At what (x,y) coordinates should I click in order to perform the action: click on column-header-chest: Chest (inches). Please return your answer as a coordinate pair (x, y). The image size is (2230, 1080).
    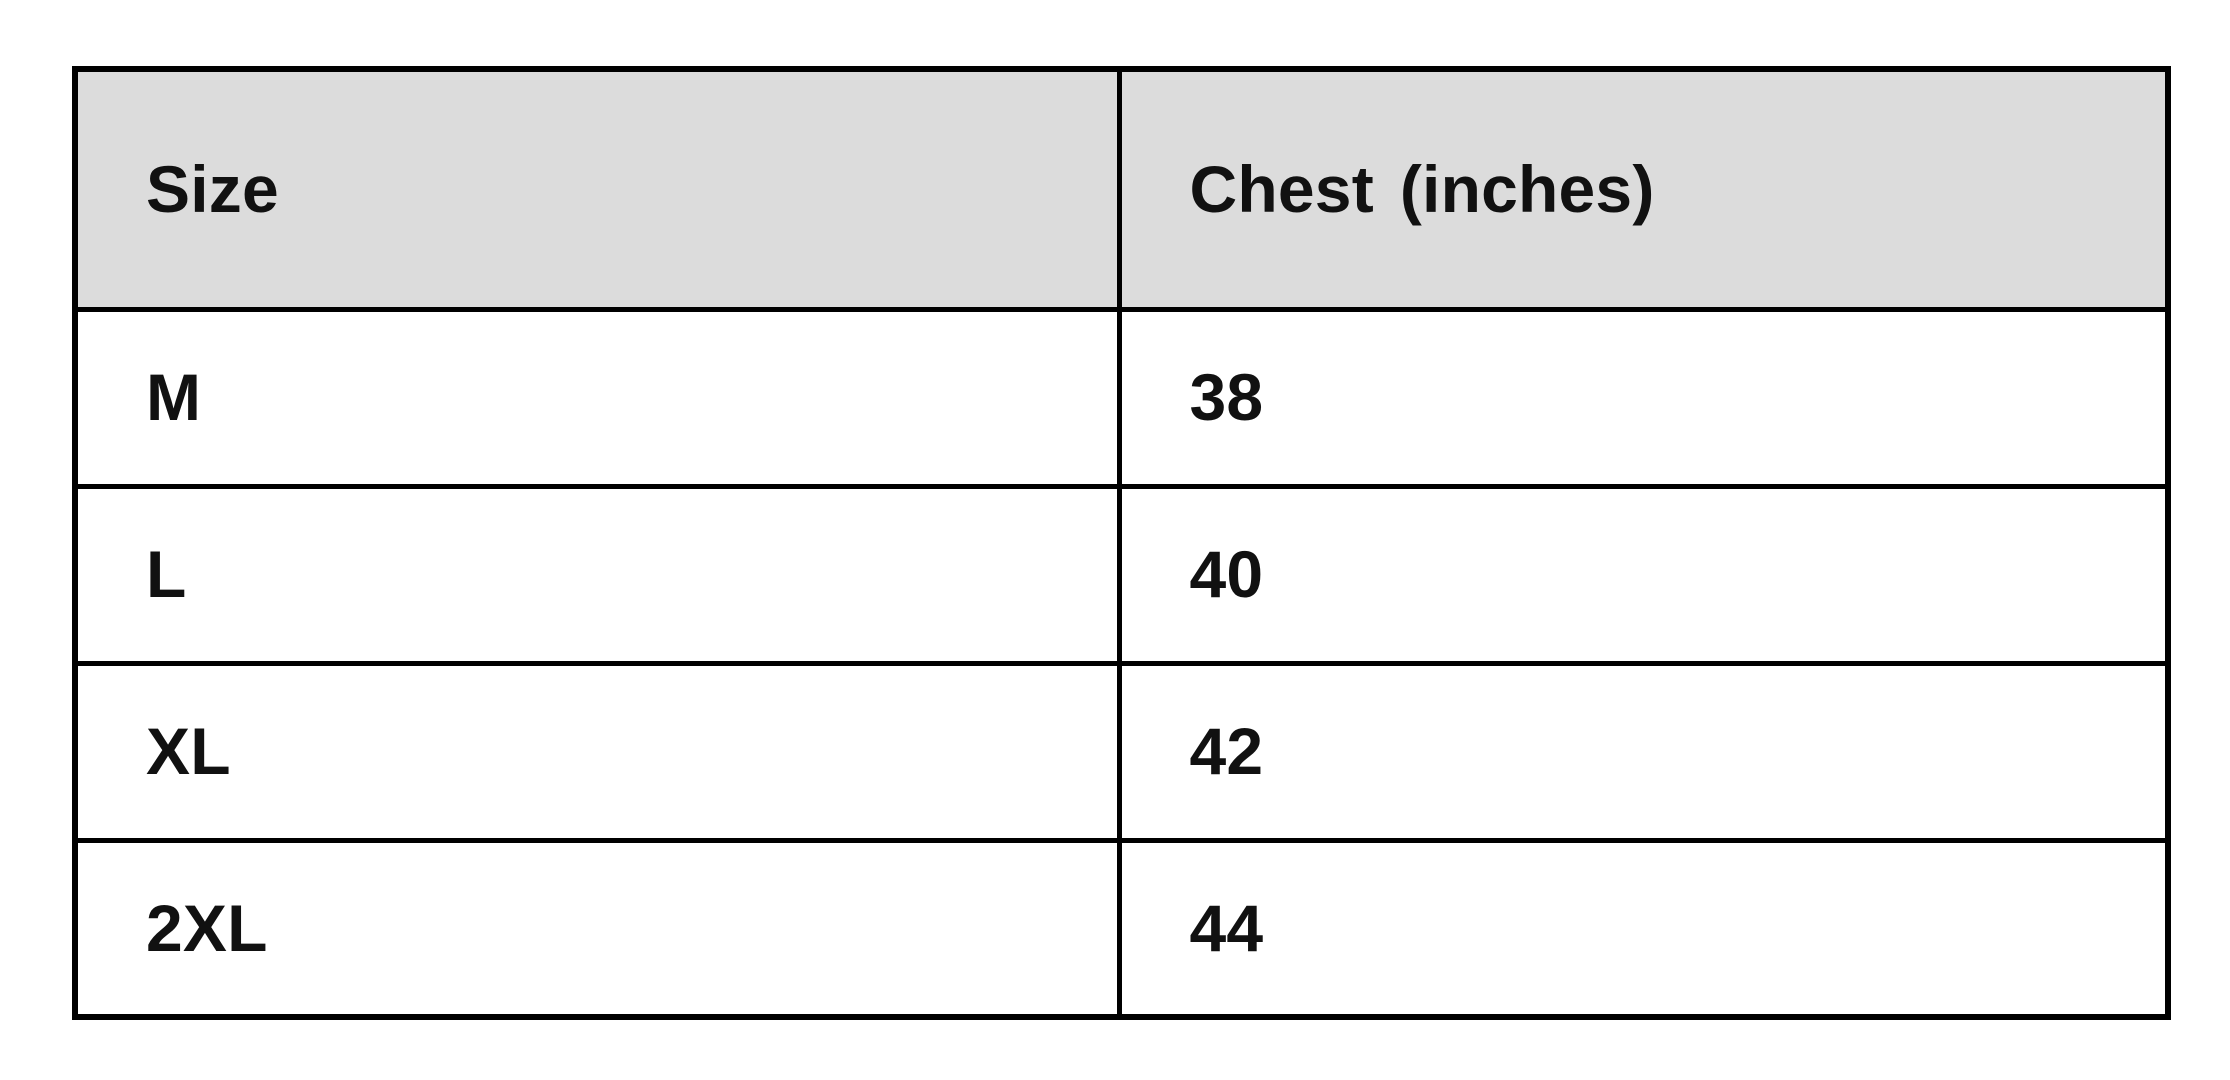
    Looking at the image, I should click on (1643, 190).